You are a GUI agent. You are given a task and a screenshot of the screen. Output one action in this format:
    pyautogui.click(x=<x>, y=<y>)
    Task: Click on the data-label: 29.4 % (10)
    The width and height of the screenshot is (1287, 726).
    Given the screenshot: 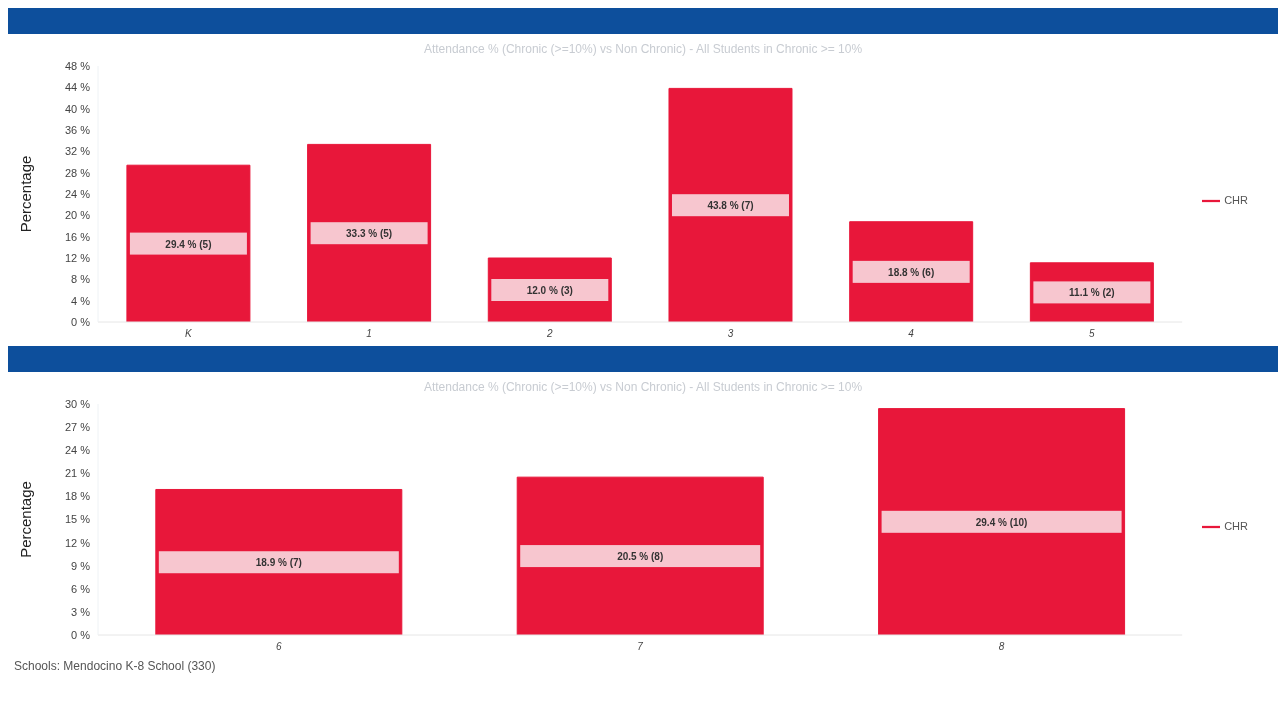 What is the action you would take?
    pyautogui.click(x=1001, y=522)
    